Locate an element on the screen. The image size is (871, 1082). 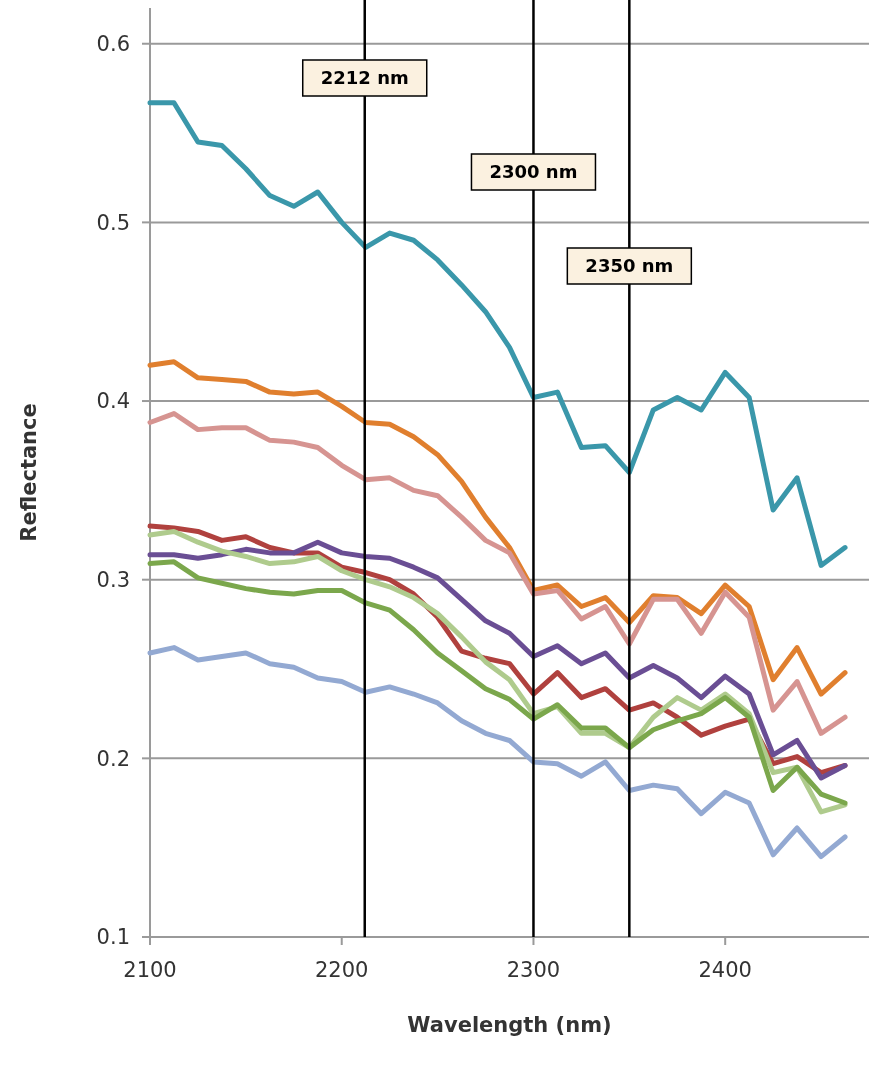
y-tick-label: 0.6 is located at coordinates (113, 44).